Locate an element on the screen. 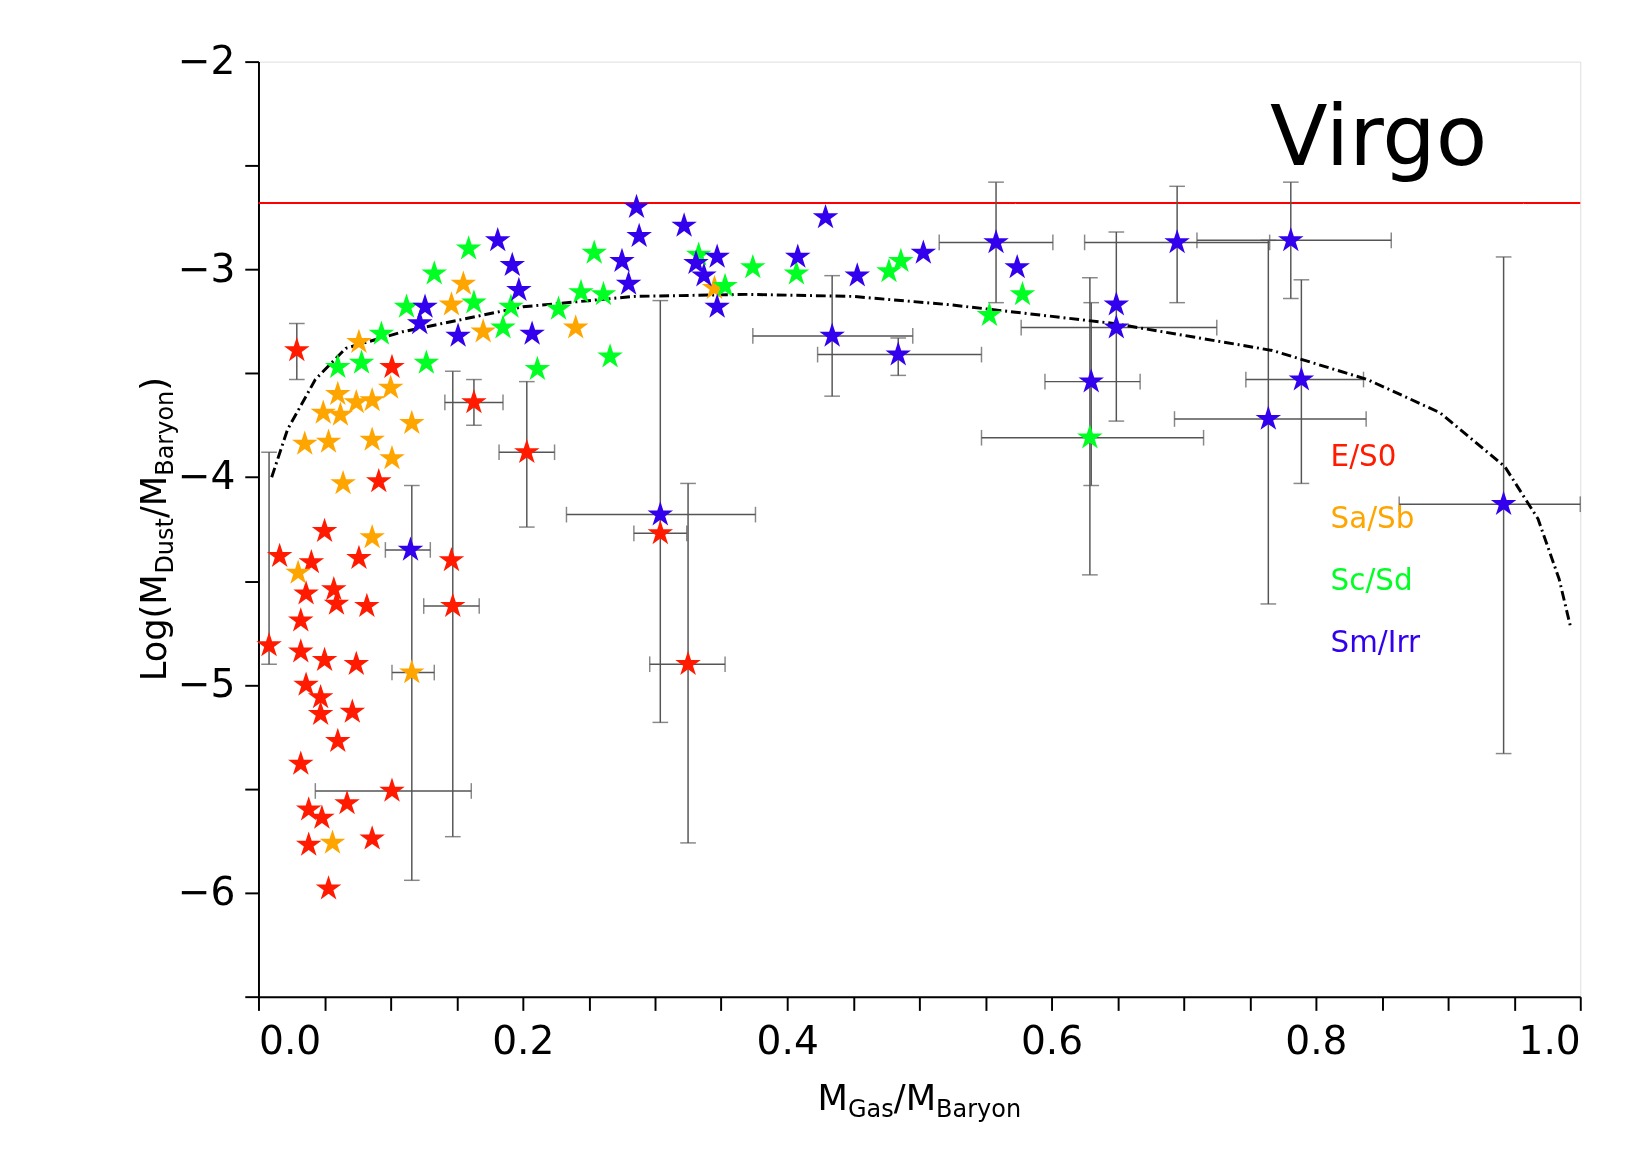 Image resolution: width=1640 pixels, height=1169 pixels. y-tick-label: −2 is located at coordinates (206, 60).